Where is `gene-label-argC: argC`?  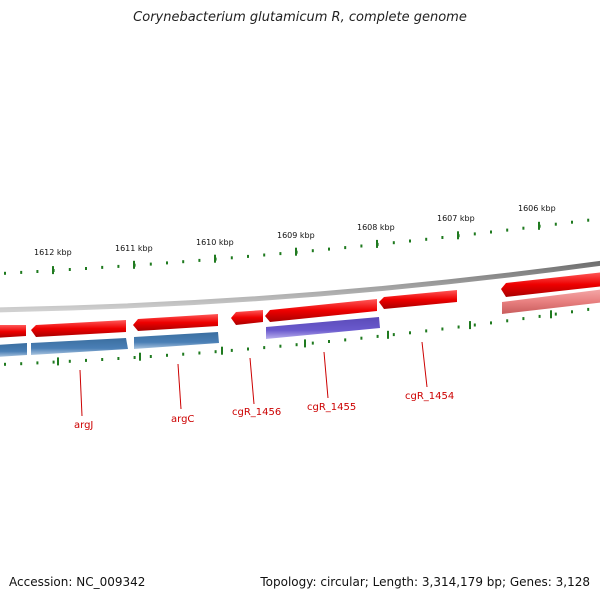 gene-label-argC: argC is located at coordinates (182, 419).